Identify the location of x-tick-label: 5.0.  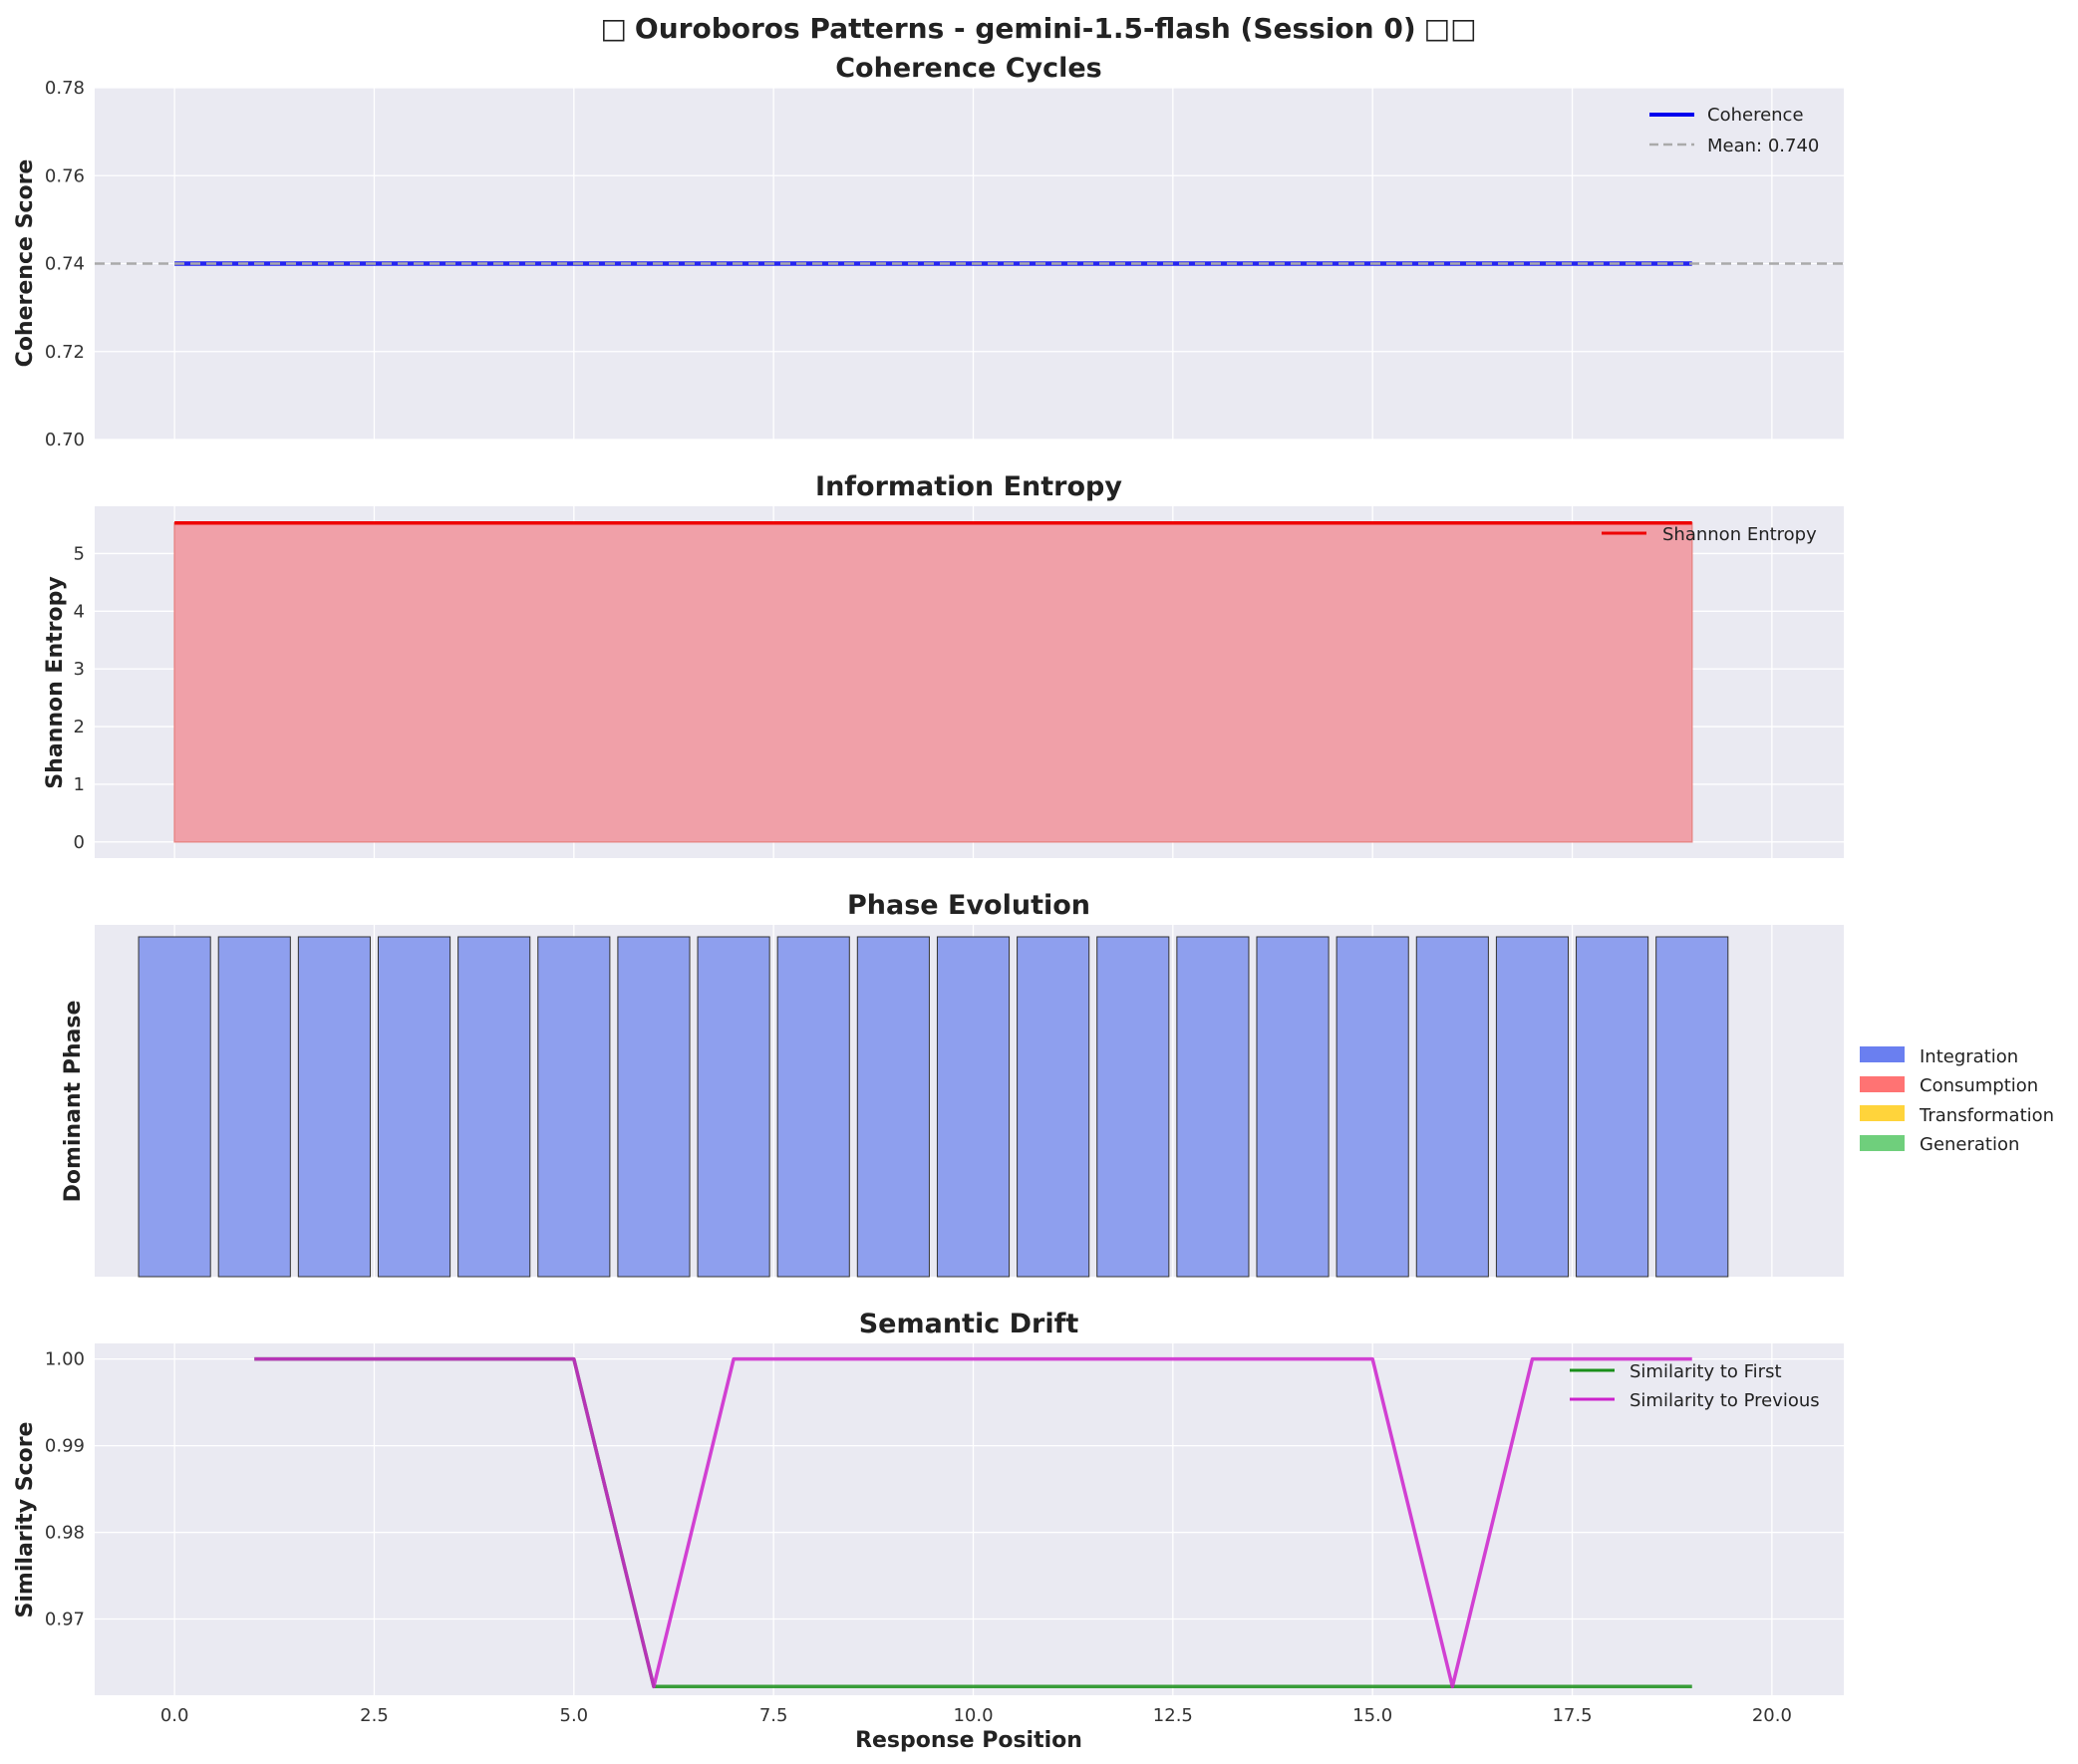
(574, 1715).